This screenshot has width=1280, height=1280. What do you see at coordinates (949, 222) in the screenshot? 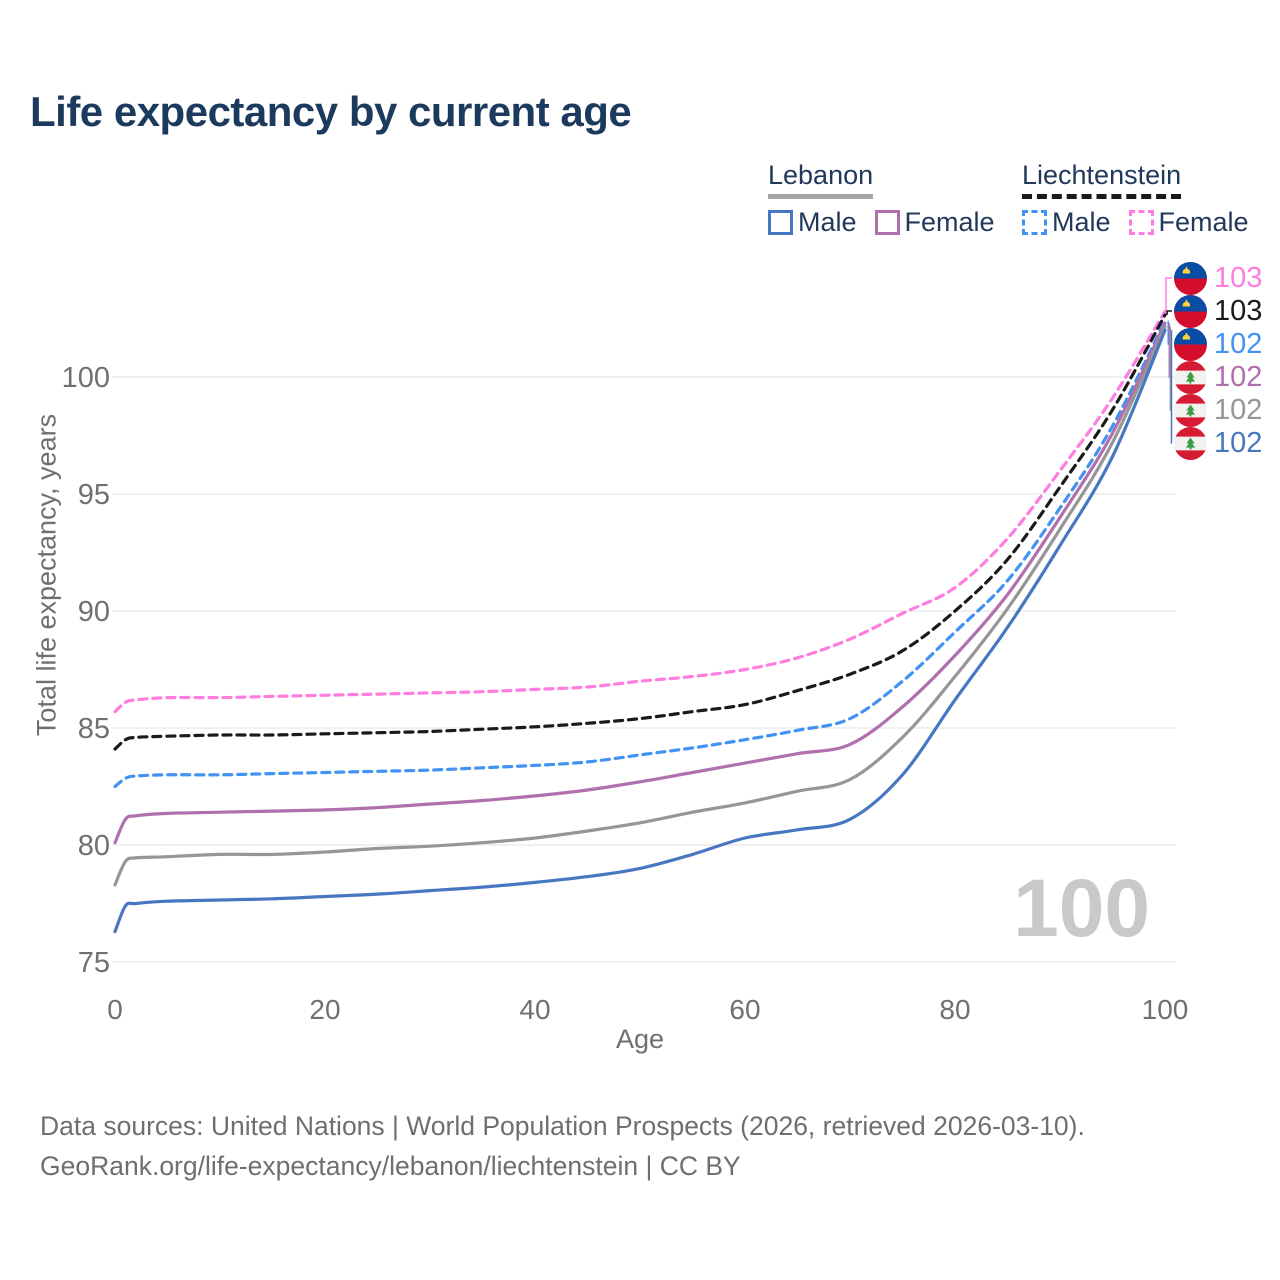
I see `legend-label-lebanon-female: Female` at bounding box center [949, 222].